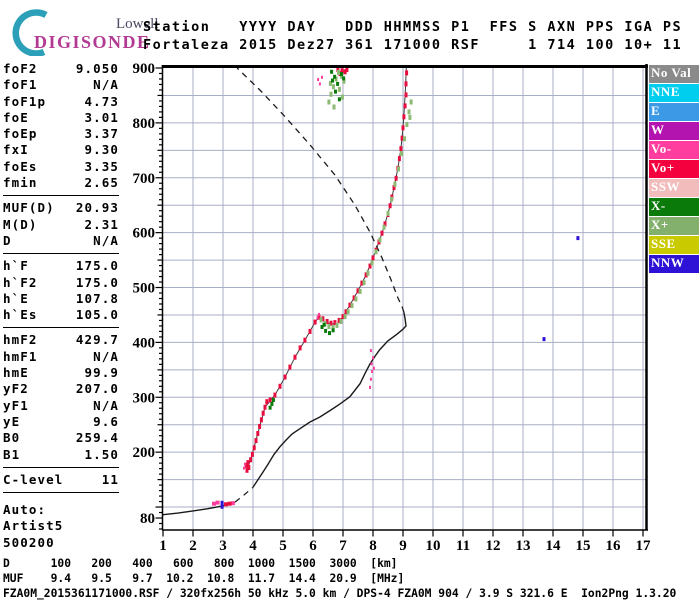 This screenshot has height=600, width=700. Describe the element at coordinates (61, 266) in the screenshot. I see `param-row-hf: h`F 175.0` at that location.